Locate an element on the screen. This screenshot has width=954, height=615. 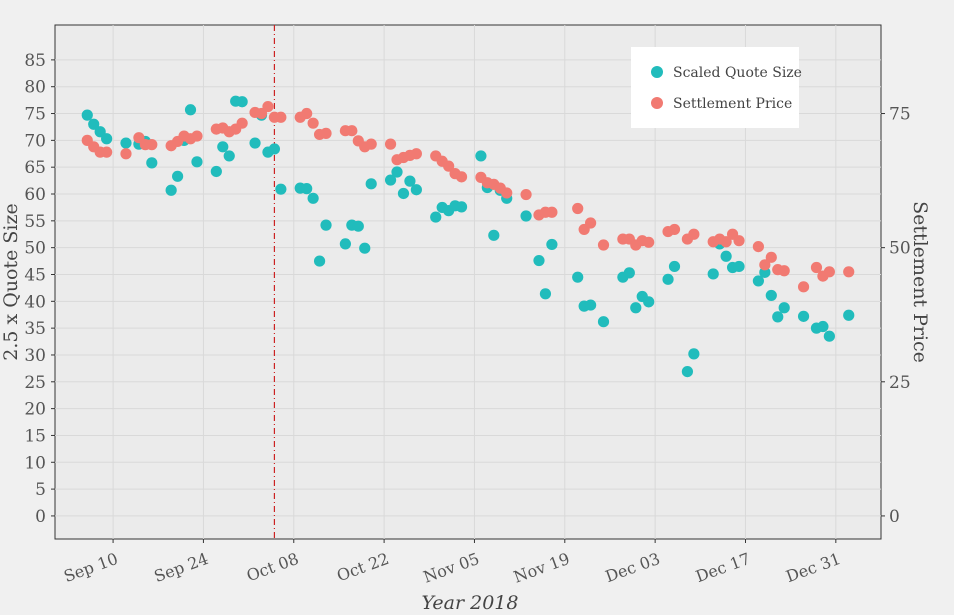
x-tick-label: Nov 19 is located at coordinates (541, 568).